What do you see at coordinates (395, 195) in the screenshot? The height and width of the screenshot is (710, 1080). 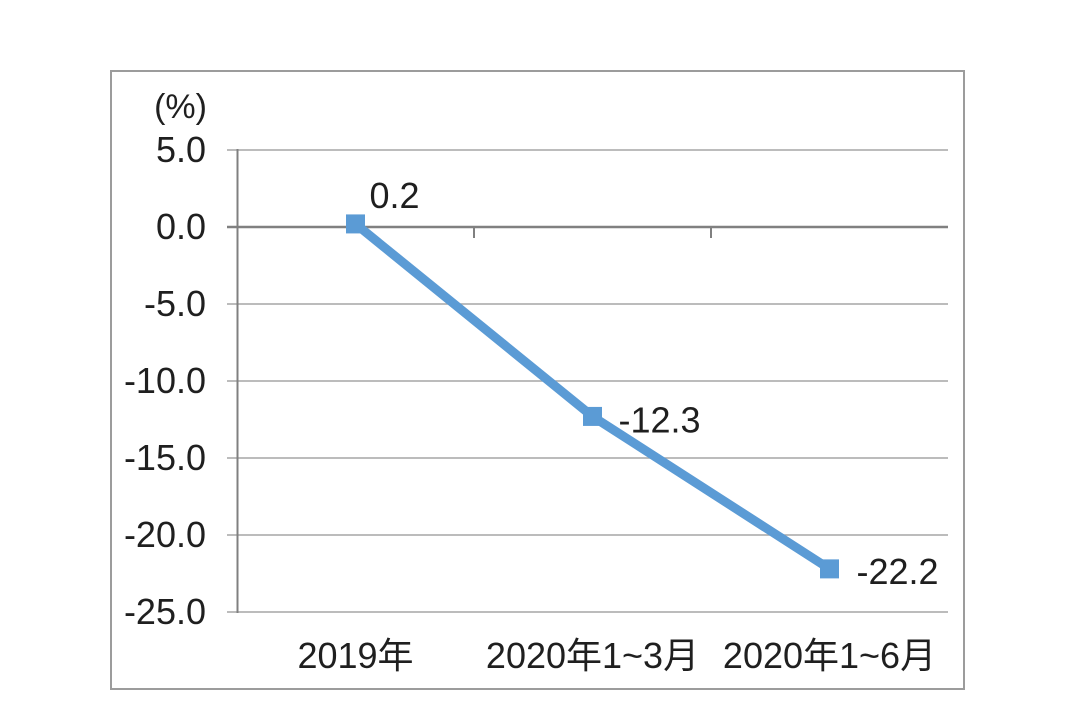 I see `data-point-label: 0.2` at bounding box center [395, 195].